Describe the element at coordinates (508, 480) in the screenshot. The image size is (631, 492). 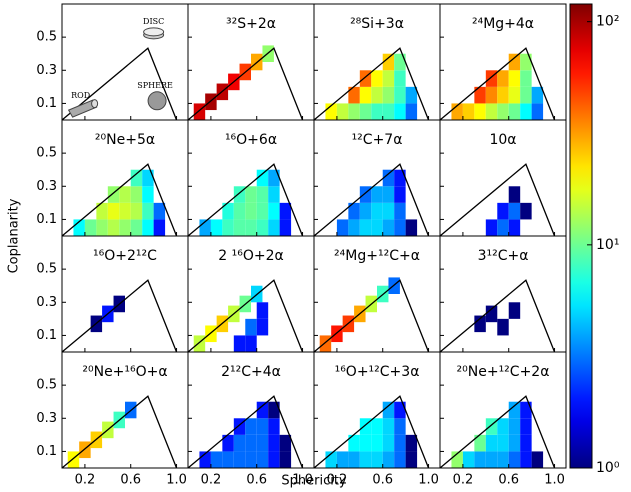
I see `x-tick-label: 0.6` at that location.